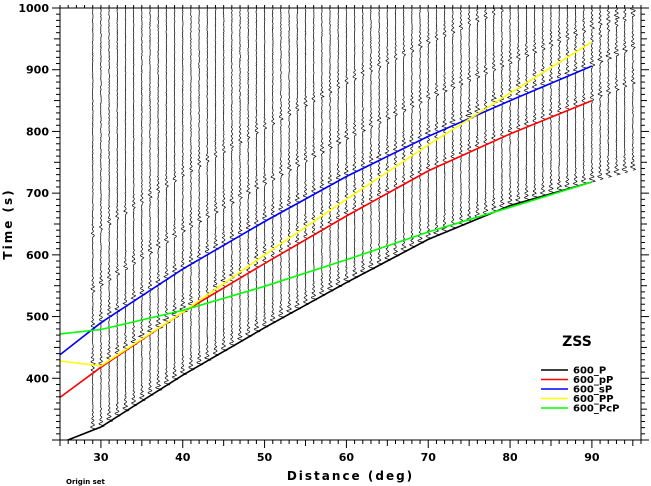  Describe the element at coordinates (592, 457) in the screenshot. I see `x-tick-label: 90` at that location.